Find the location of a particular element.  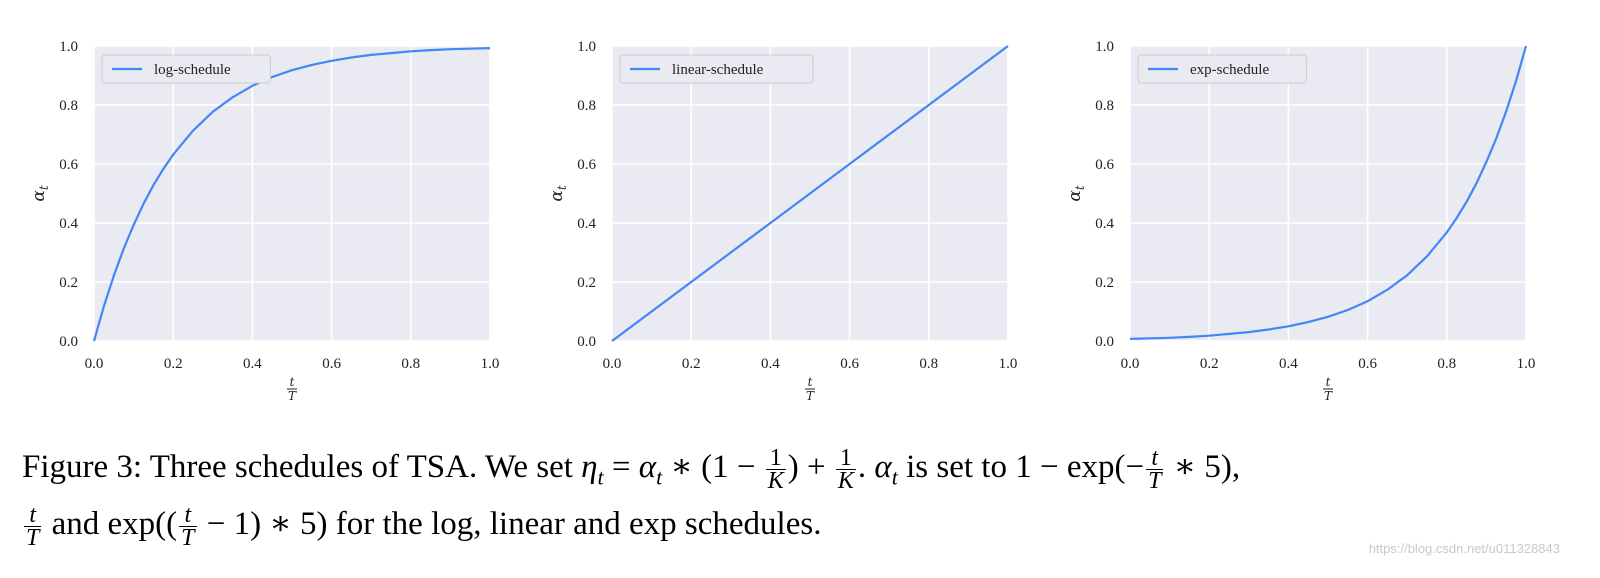

series-line-linear-schedule is located at coordinates (810, 193).